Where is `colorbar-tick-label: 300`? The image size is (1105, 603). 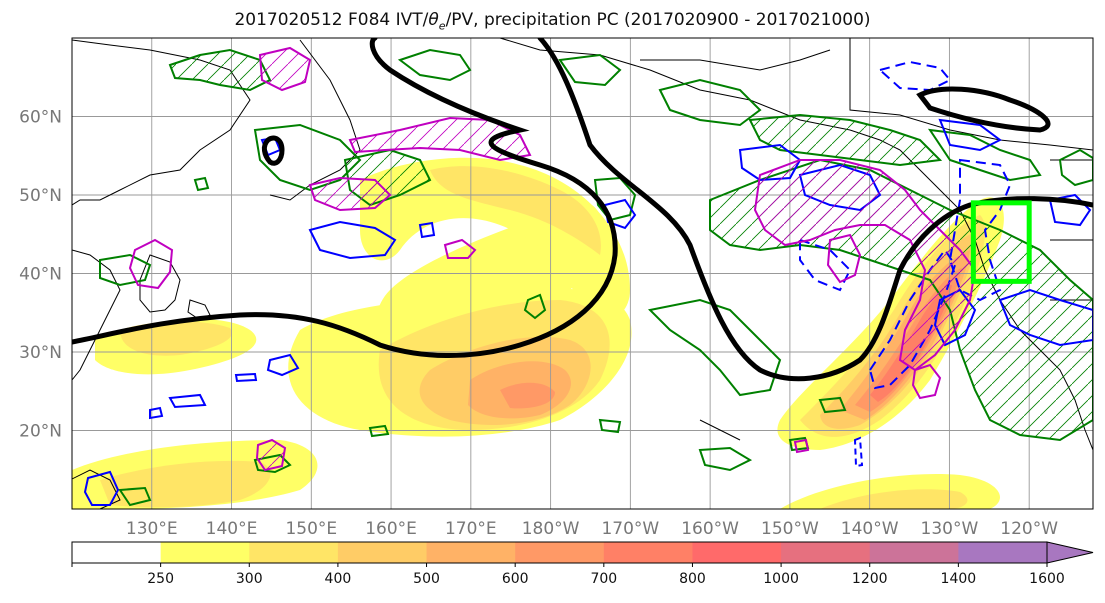
colorbar-tick-label: 300 is located at coordinates (249, 579).